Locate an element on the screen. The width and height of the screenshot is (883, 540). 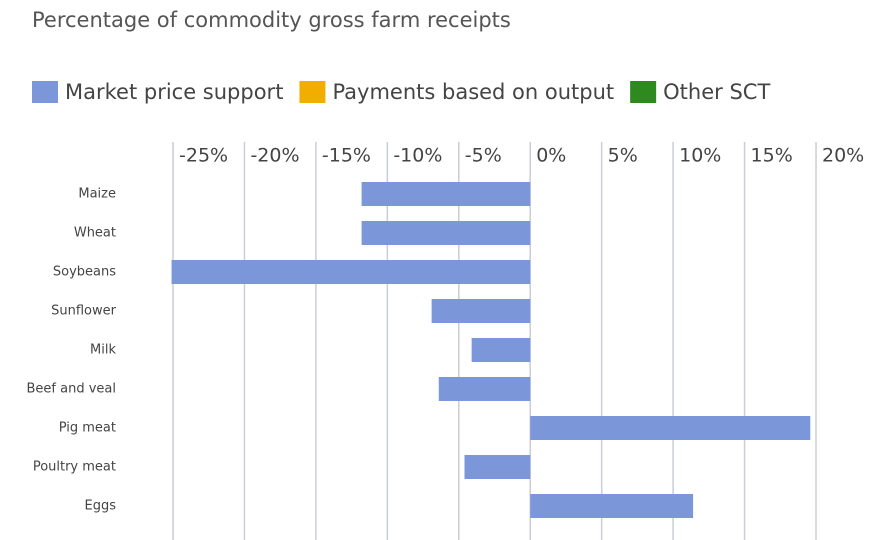
x-tick-label: -25% is located at coordinates (203, 156).